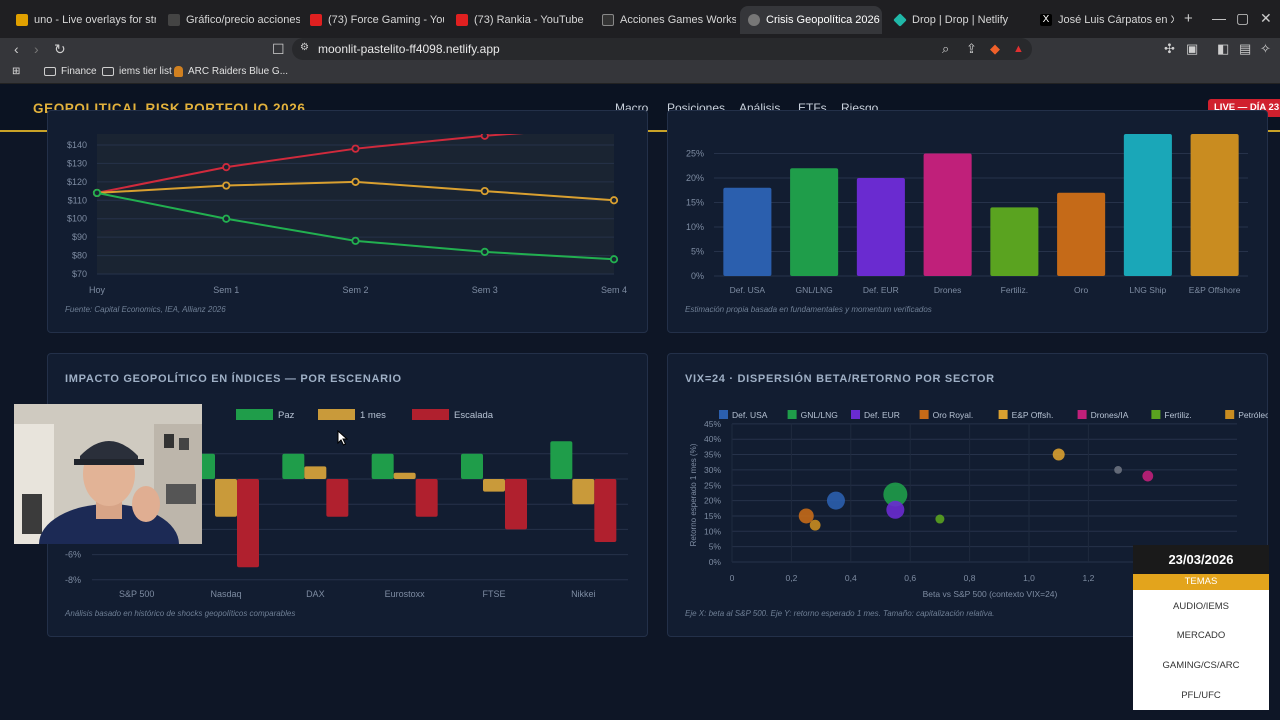  What do you see at coordinates (36, 49) in the screenshot?
I see `forward-icon: ›` at bounding box center [36, 49].